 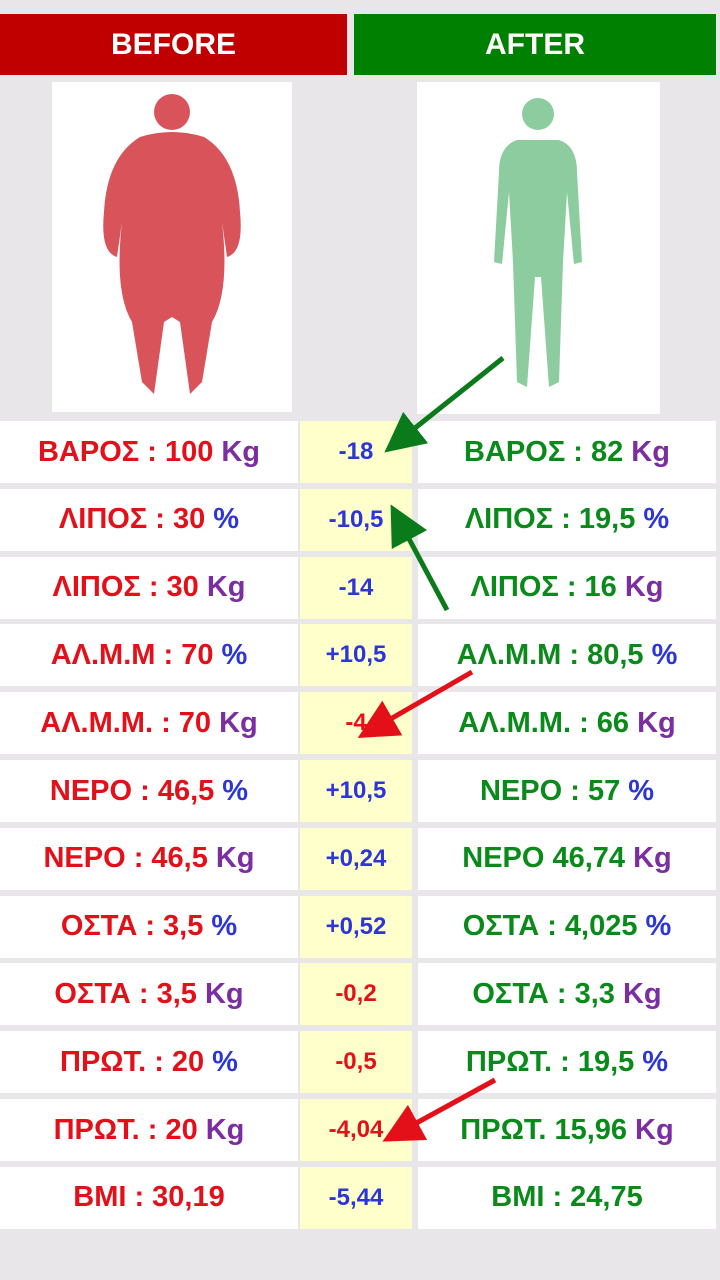 I want to click on before-header: BEFORE, so click(x=173, y=44).